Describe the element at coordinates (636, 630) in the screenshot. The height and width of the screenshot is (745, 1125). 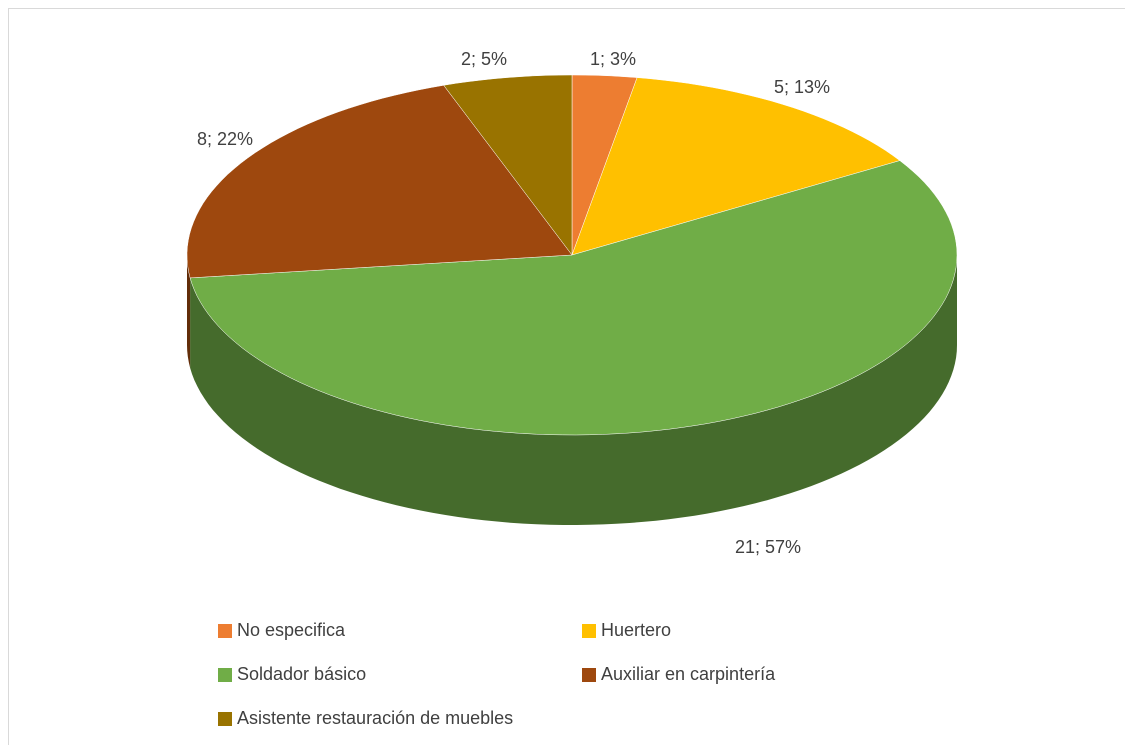
I see `legend-label: Huertero` at that location.